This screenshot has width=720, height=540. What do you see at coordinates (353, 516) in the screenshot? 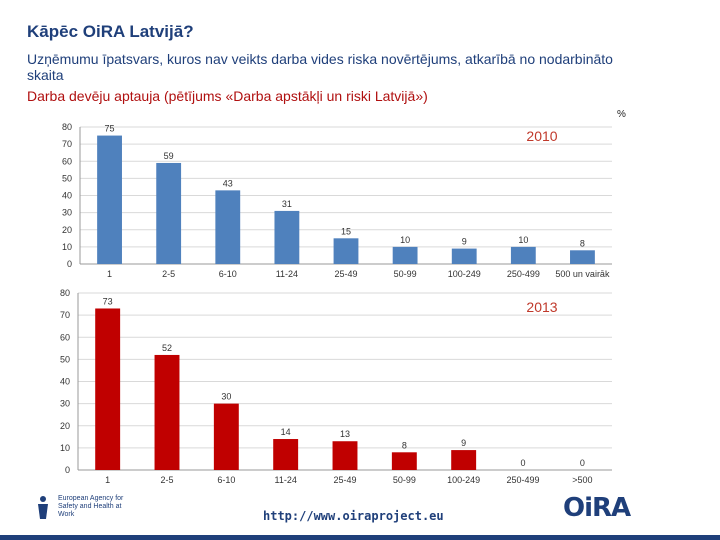
I see `website-url: http://www.oiraproject.eu` at bounding box center [353, 516].